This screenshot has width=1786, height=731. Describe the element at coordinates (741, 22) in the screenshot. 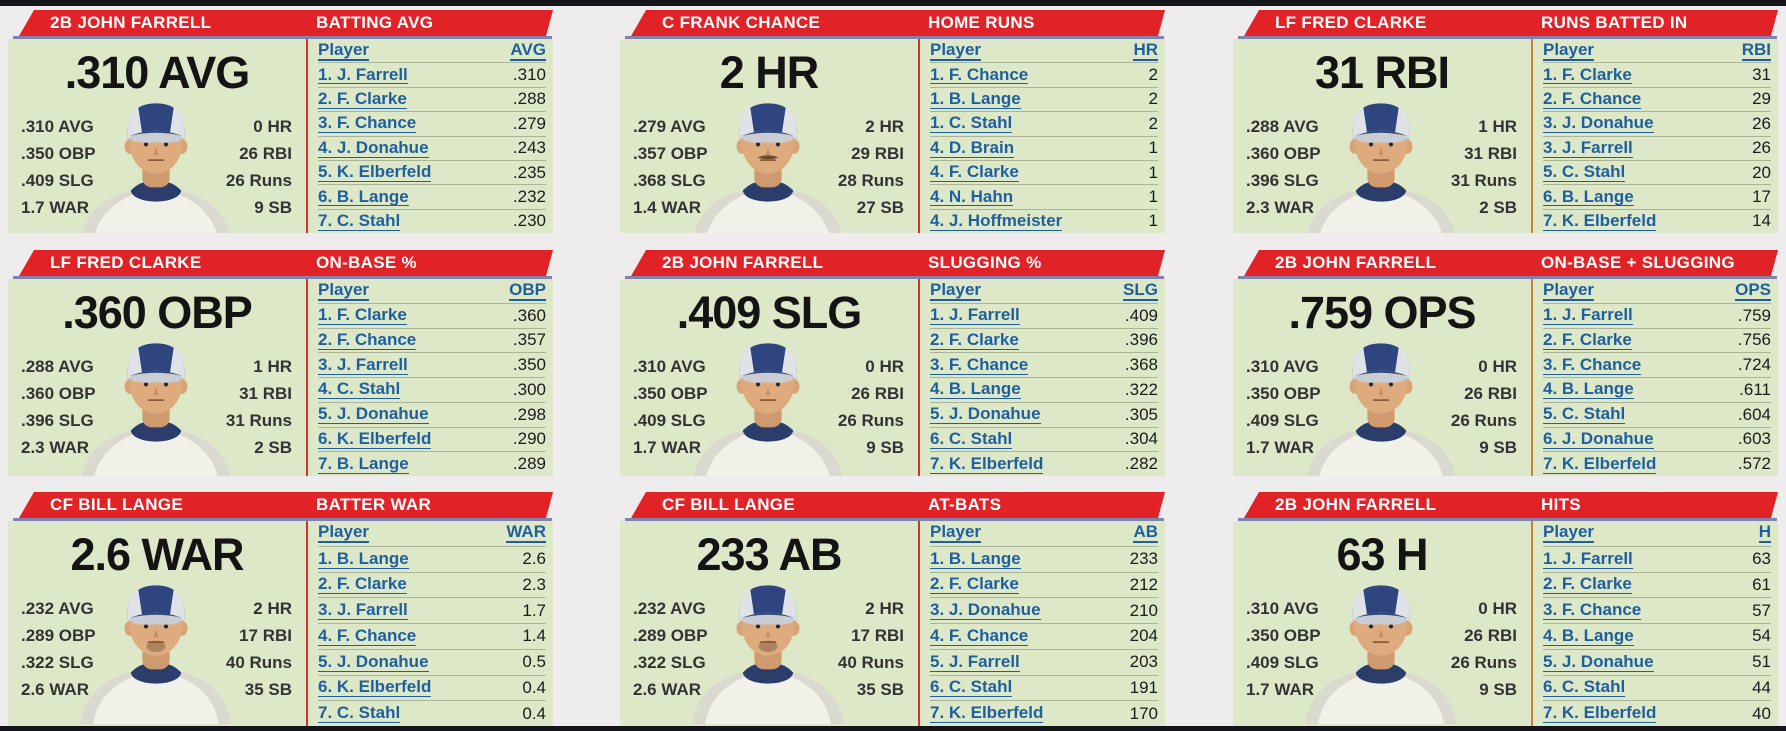

I see `banner-player-link: C FRANK CHANCE` at that location.